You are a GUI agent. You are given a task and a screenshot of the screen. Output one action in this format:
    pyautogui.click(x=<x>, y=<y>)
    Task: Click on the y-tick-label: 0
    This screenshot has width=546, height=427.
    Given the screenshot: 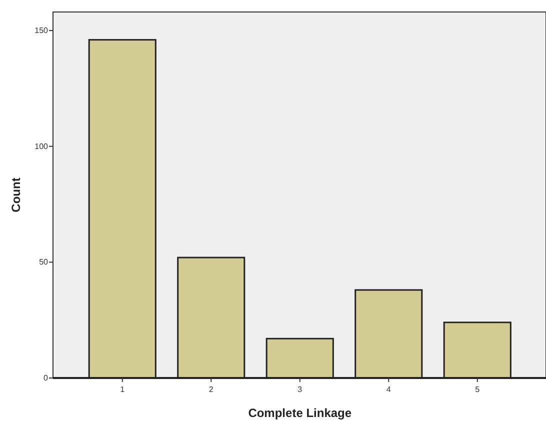 What is the action you would take?
    pyautogui.click(x=46, y=378)
    